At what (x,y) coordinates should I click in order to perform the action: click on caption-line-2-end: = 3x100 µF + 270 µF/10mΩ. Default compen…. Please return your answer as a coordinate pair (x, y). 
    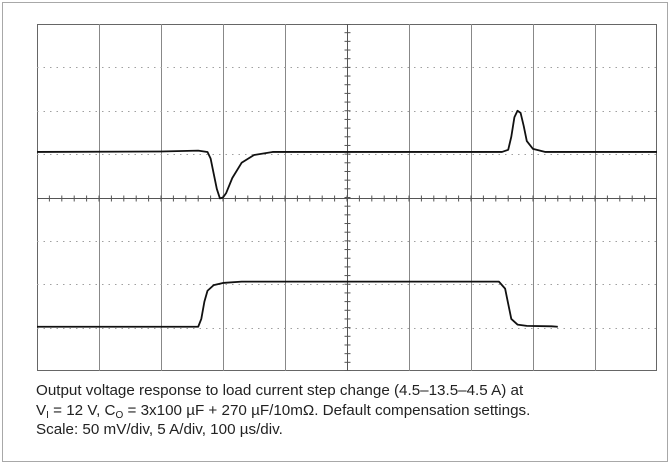
    Looking at the image, I should click on (327, 410).